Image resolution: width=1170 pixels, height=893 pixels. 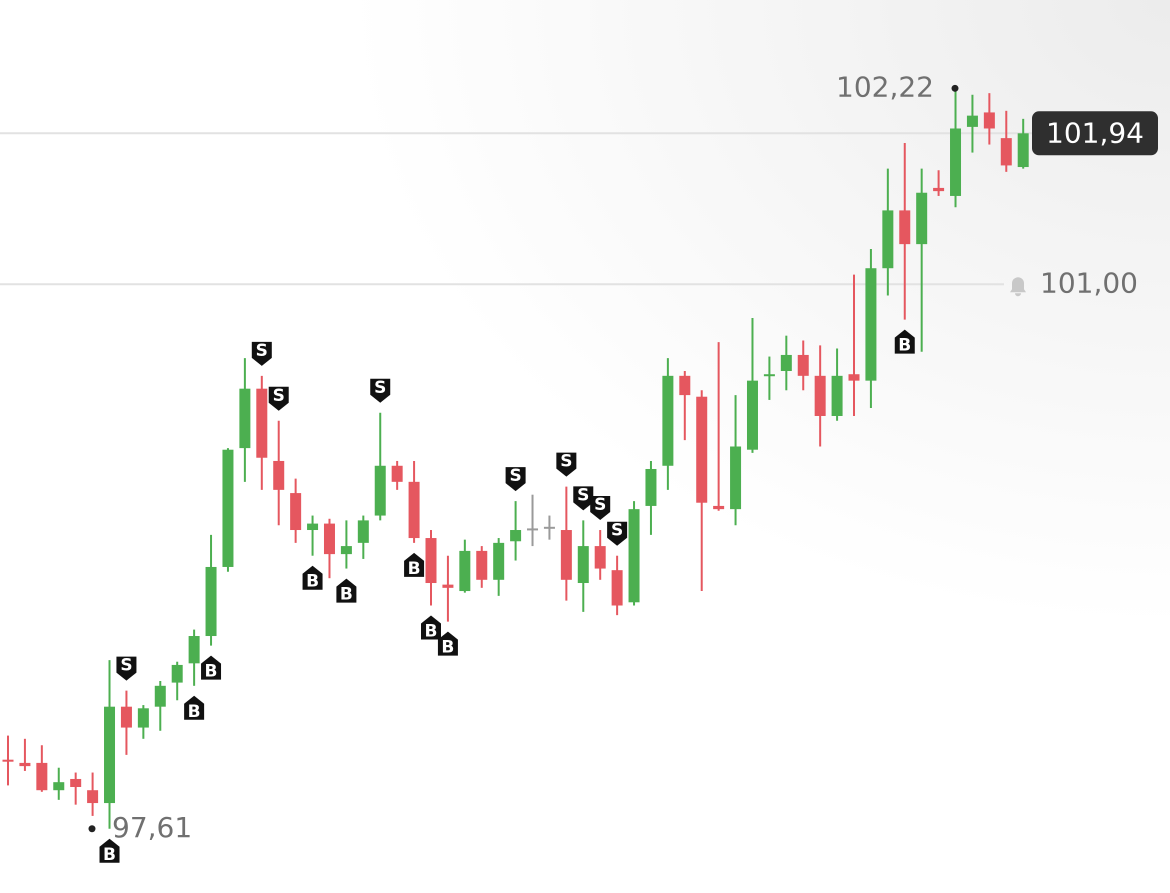 I want to click on high-dot, so click(x=955, y=88).